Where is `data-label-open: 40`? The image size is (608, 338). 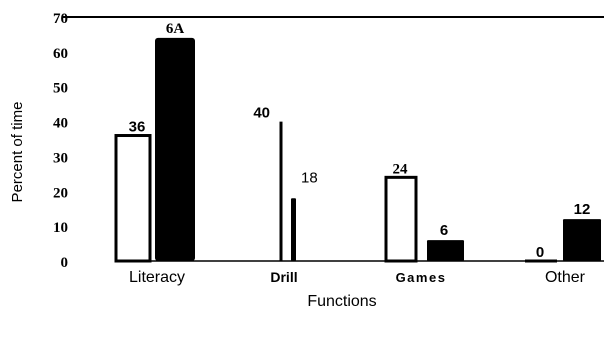 data-label-open: 40 is located at coordinates (261, 113).